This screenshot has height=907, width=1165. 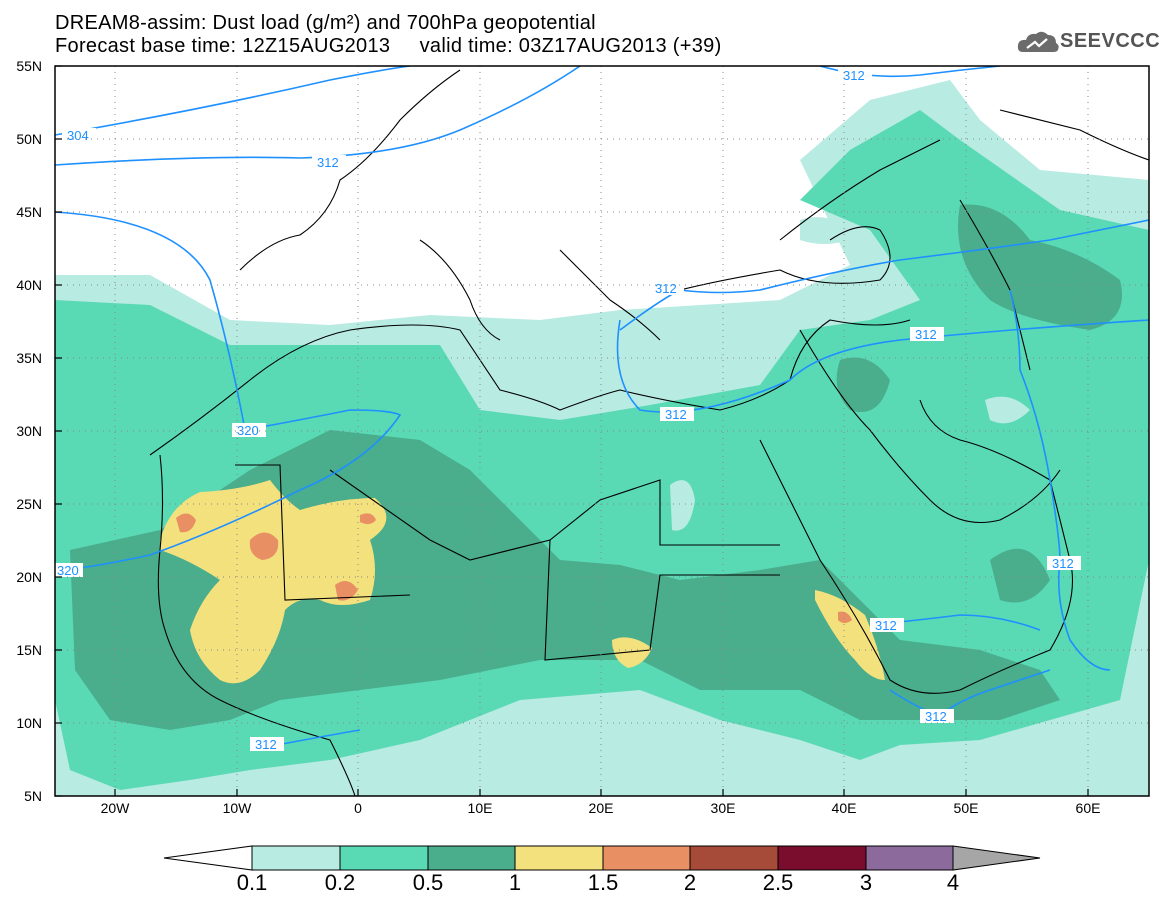 I want to click on lon-label: 0, so click(x=358, y=808).